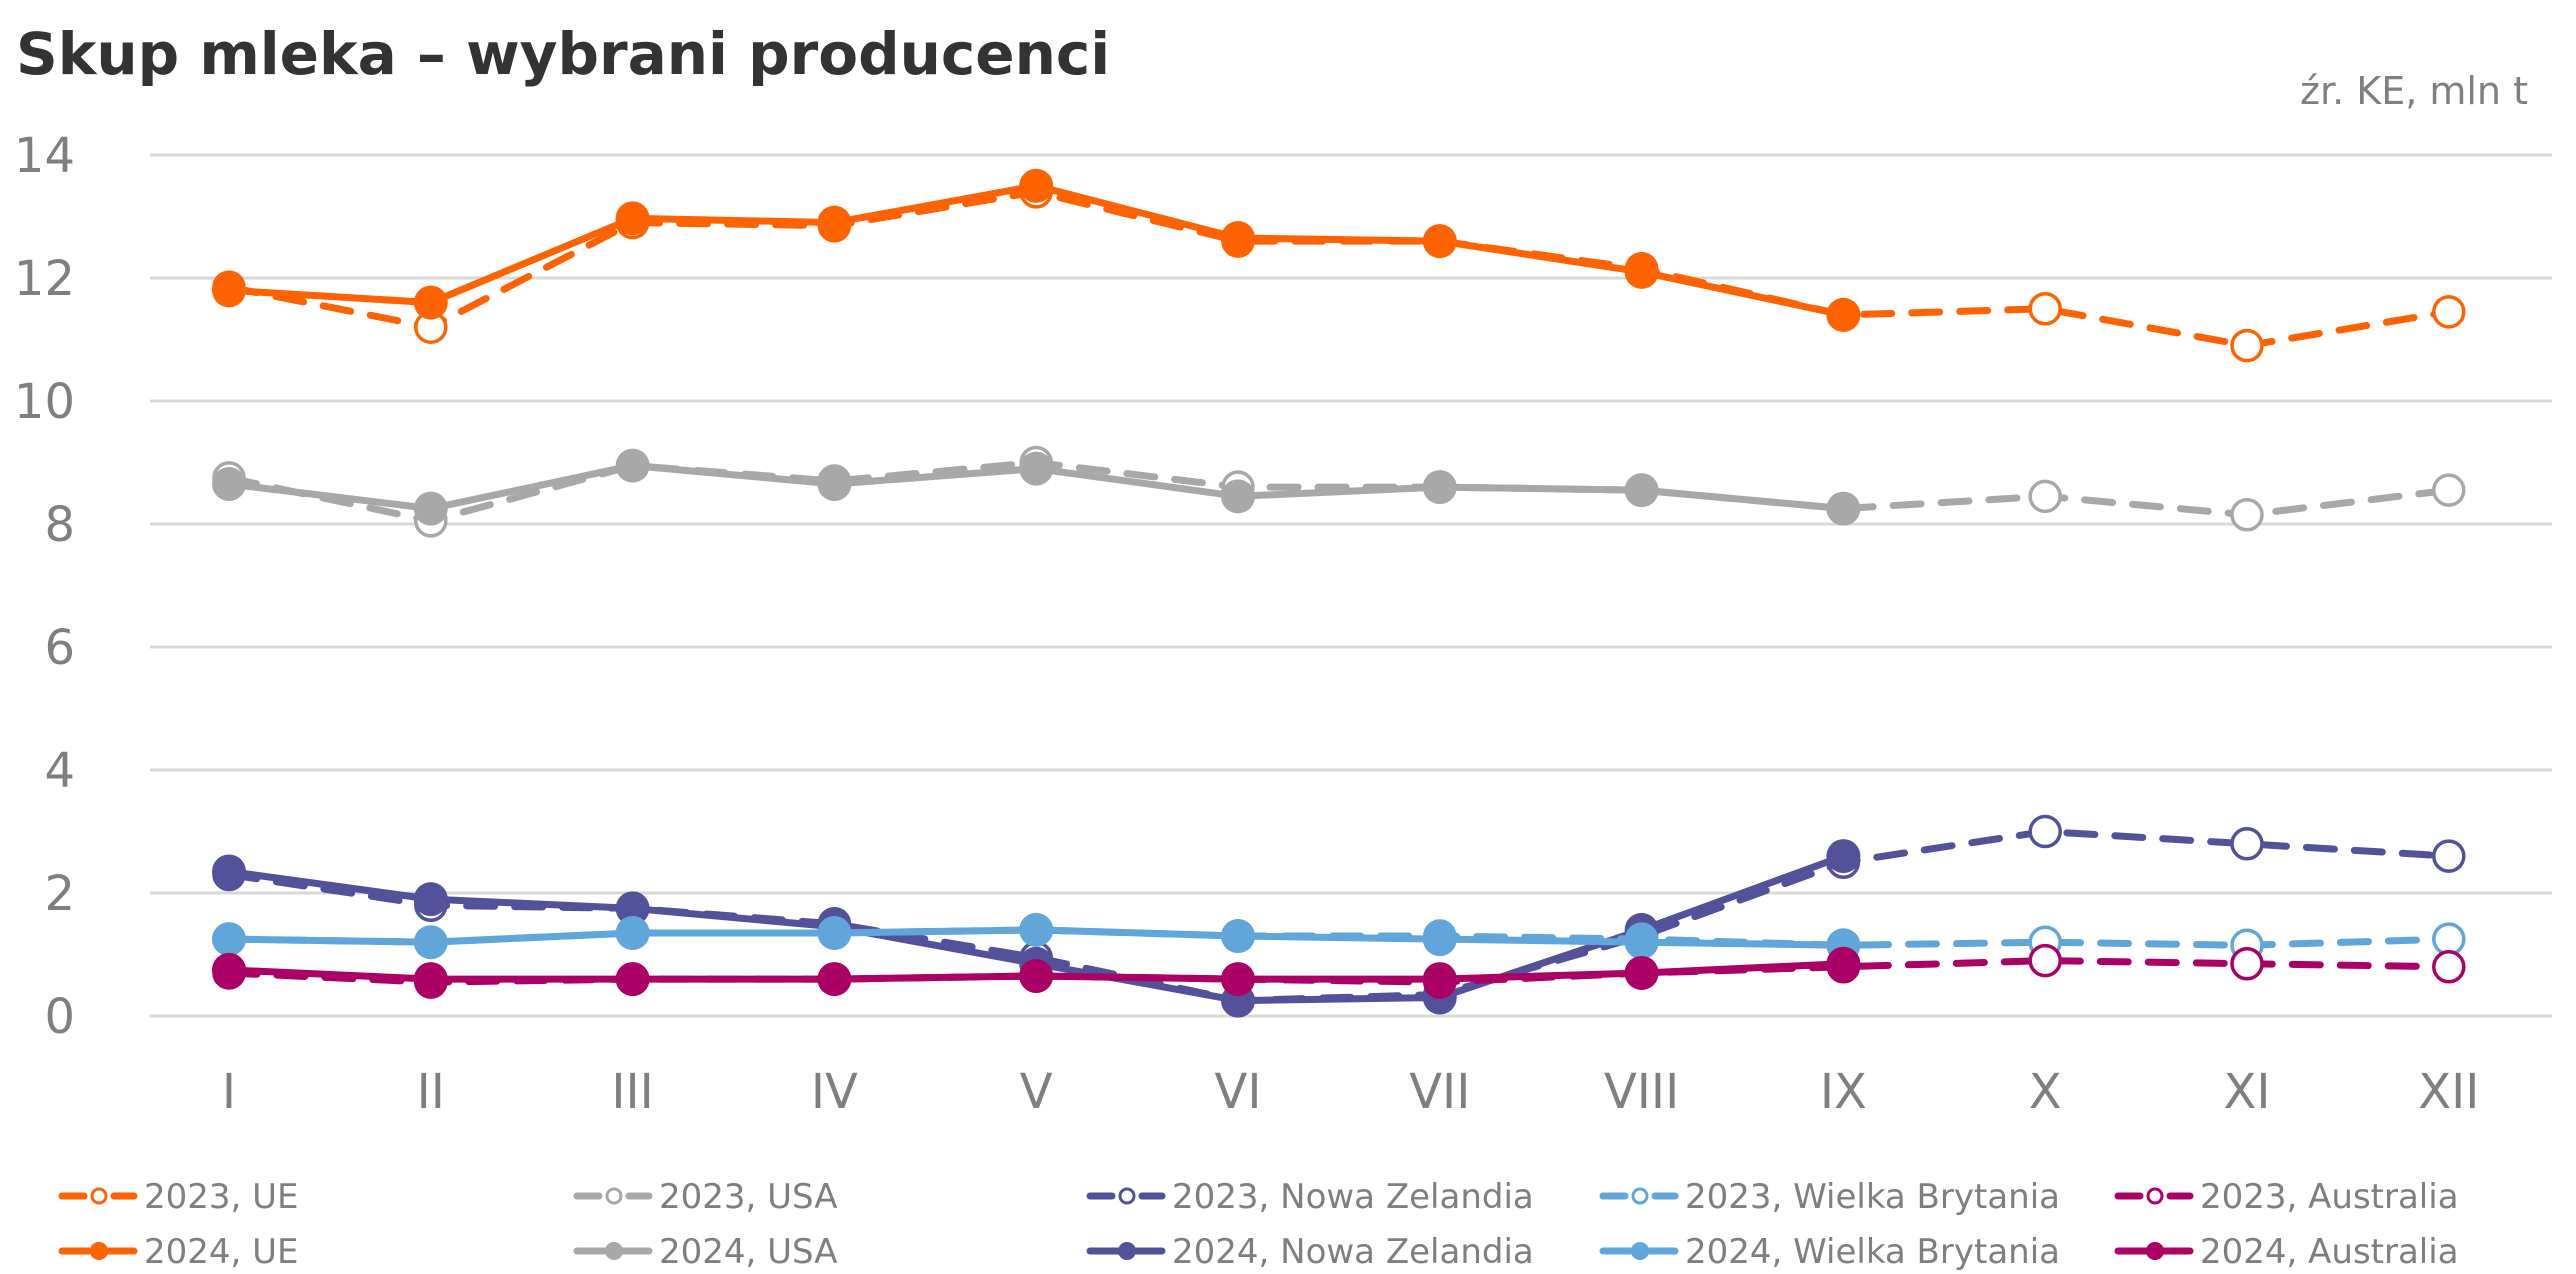 This screenshot has height=1274, width=2576. What do you see at coordinates (44, 156) in the screenshot?
I see `y-tick-label: 14` at bounding box center [44, 156].